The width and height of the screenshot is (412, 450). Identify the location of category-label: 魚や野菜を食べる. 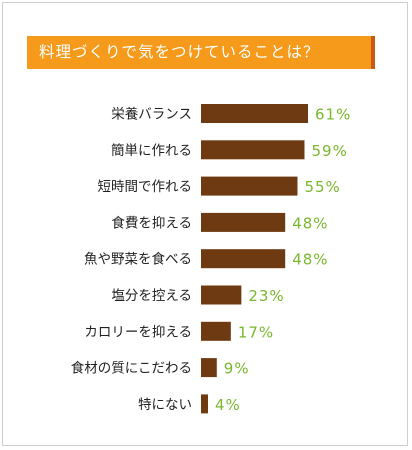
(138, 259).